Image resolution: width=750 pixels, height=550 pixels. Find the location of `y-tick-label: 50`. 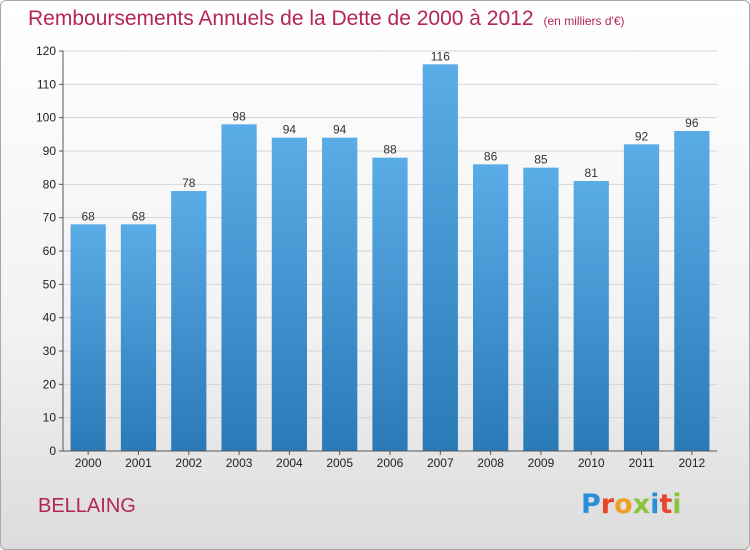

y-tick-label: 50 is located at coordinates (50, 284).